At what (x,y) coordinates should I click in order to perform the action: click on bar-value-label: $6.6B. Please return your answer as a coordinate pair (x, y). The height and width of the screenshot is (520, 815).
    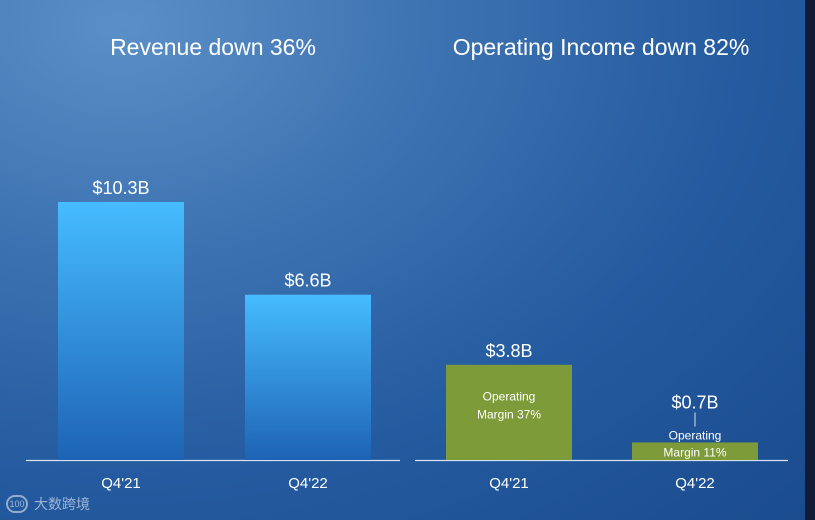
    Looking at the image, I should click on (307, 281).